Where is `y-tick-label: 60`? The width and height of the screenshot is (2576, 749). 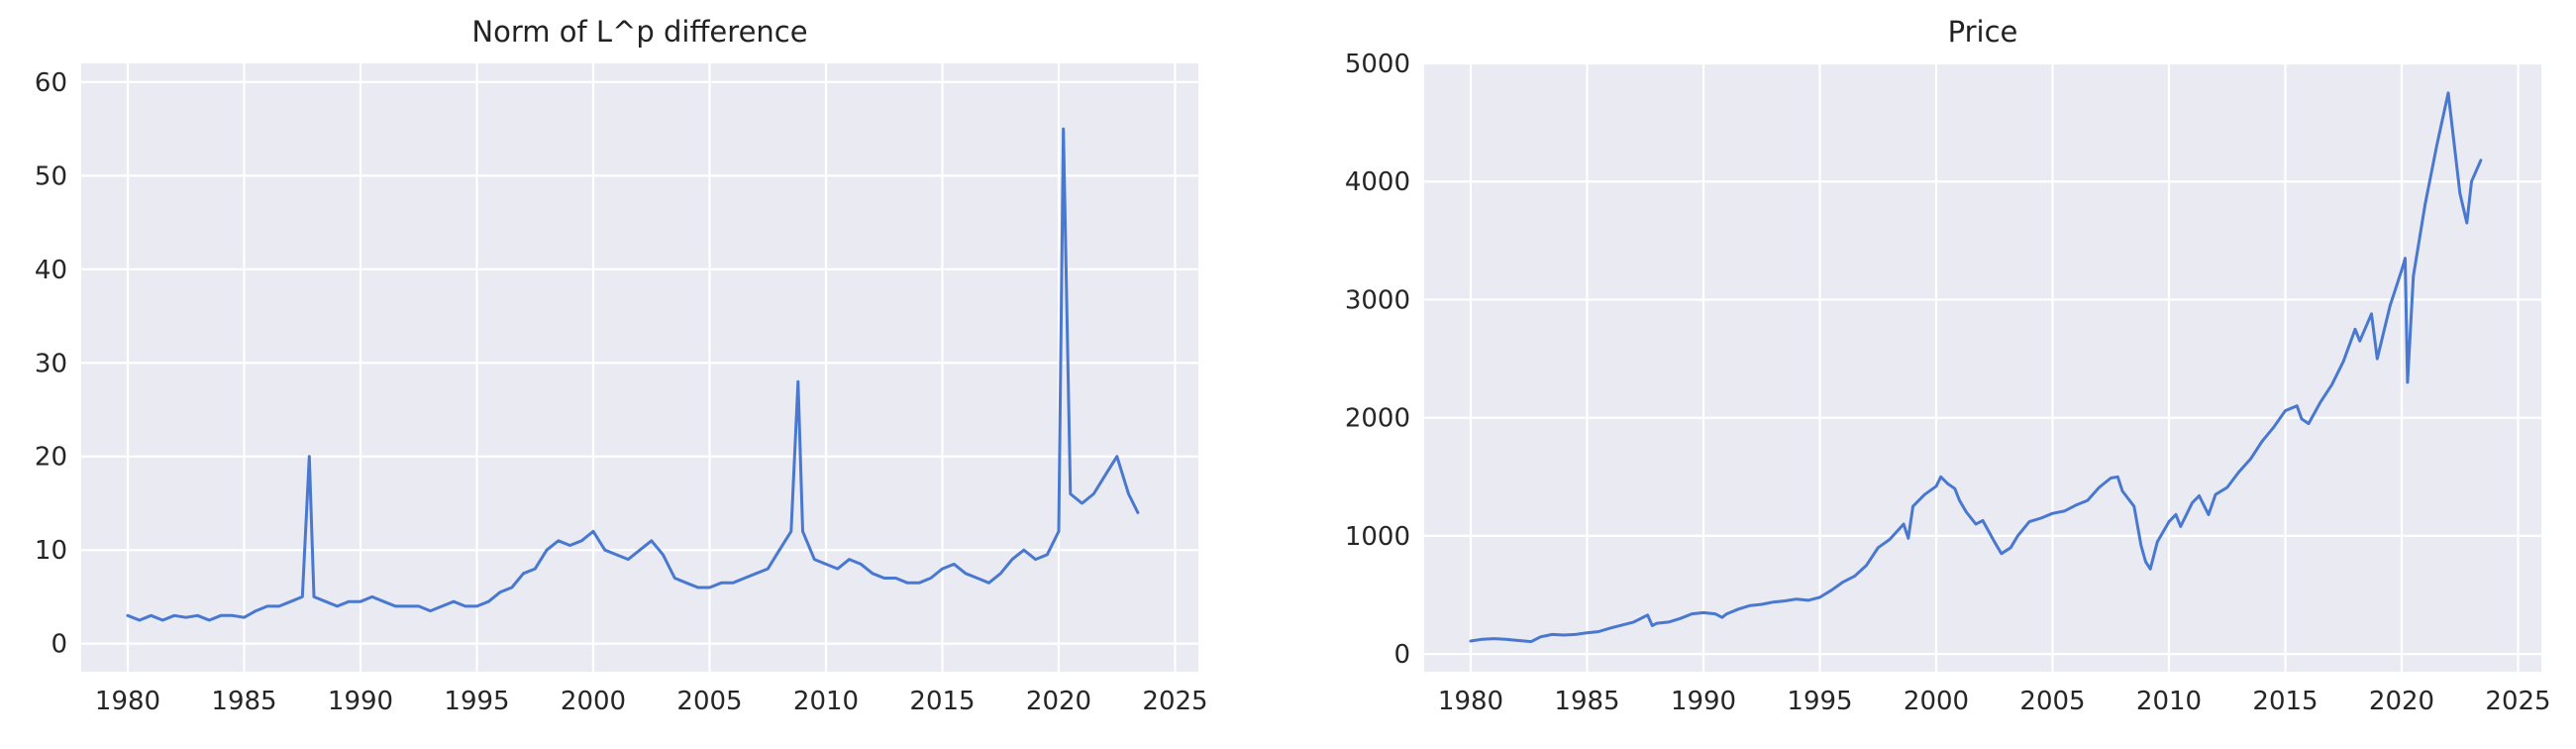
y-tick-label: 60 is located at coordinates (51, 83).